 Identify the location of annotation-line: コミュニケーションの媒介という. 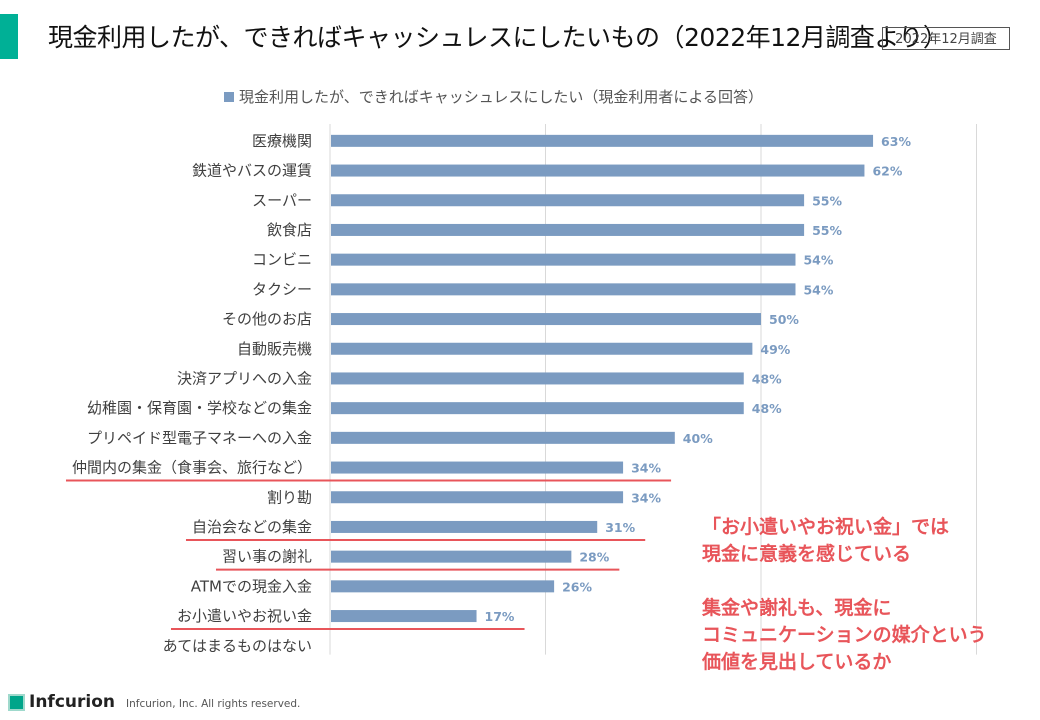
(844, 635).